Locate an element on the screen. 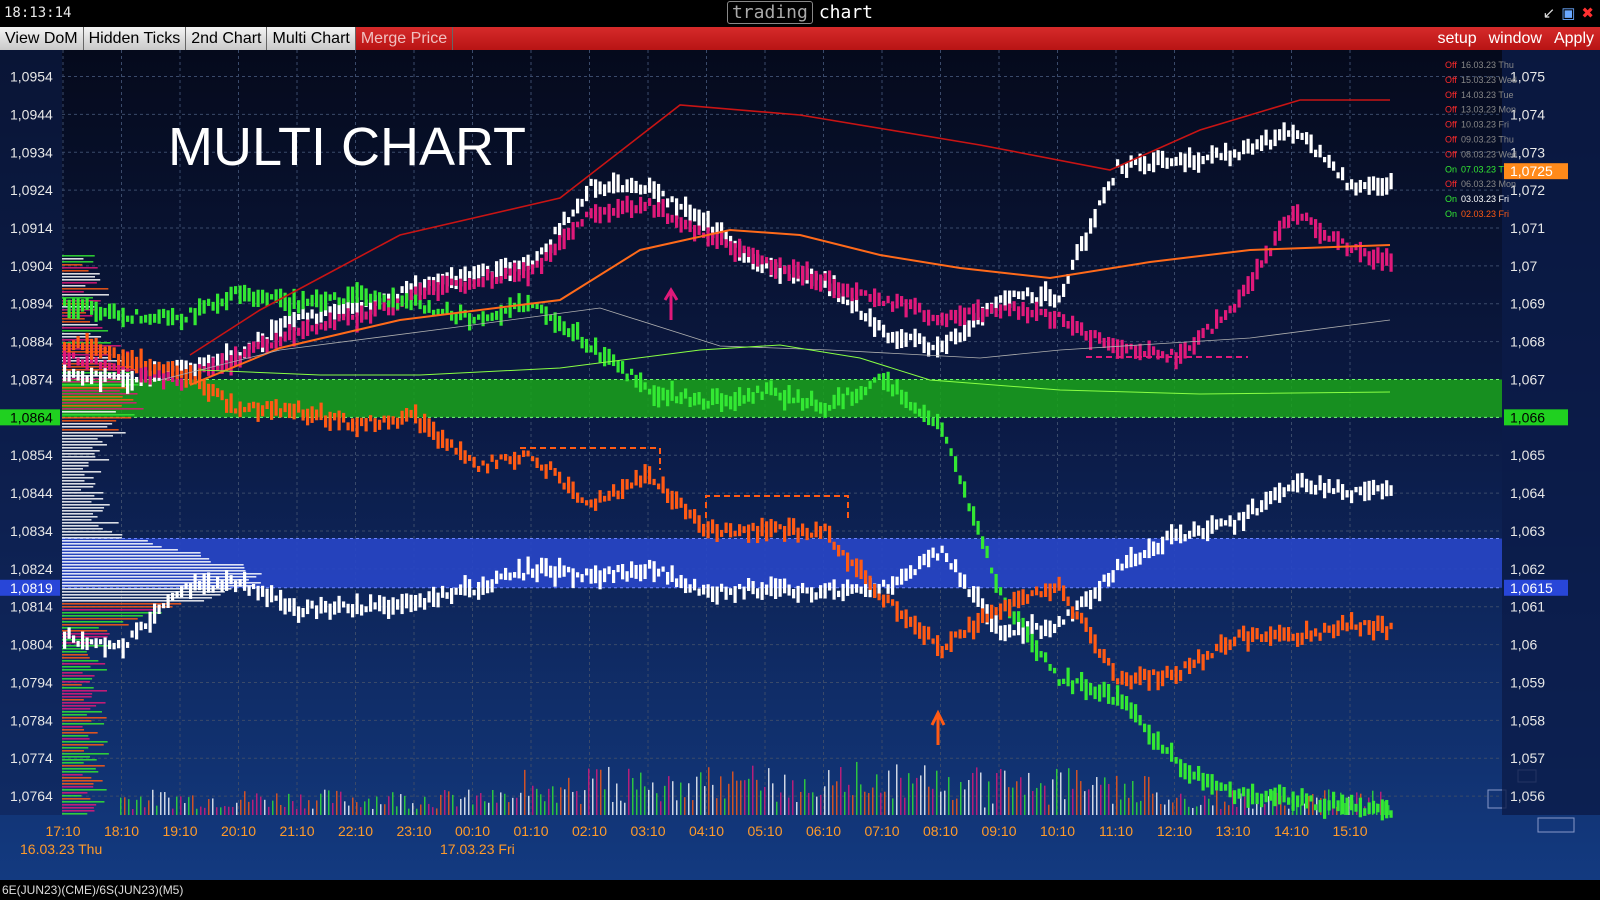  left-axis-tick: 1,0794 is located at coordinates (31, 682).